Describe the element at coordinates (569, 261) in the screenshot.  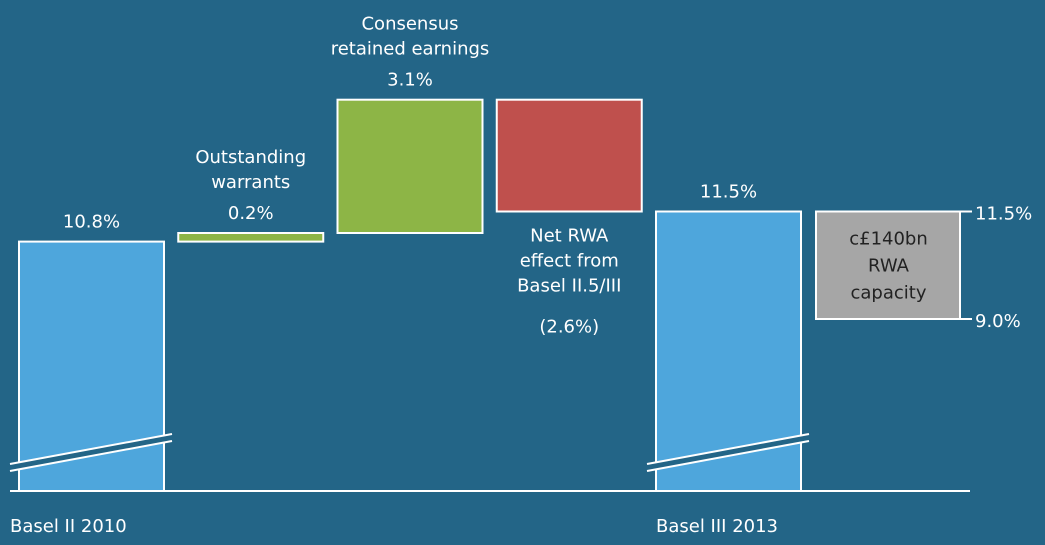
I see `step-label: effect from` at that location.